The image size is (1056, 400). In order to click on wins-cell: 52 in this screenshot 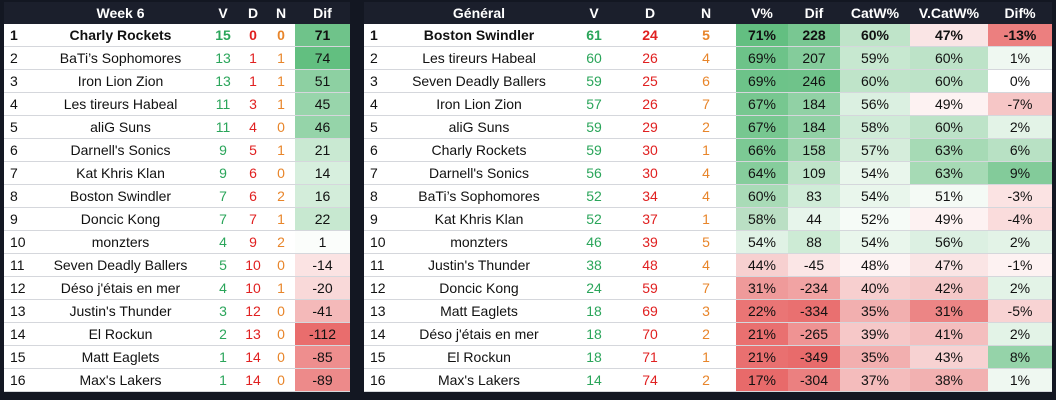, I will do `click(594, 219)`.